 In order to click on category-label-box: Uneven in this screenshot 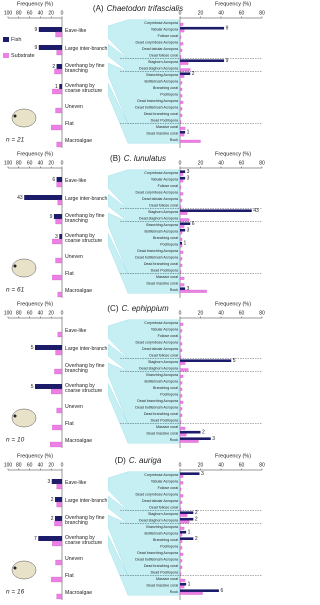, I will do `click(86, 108)`.